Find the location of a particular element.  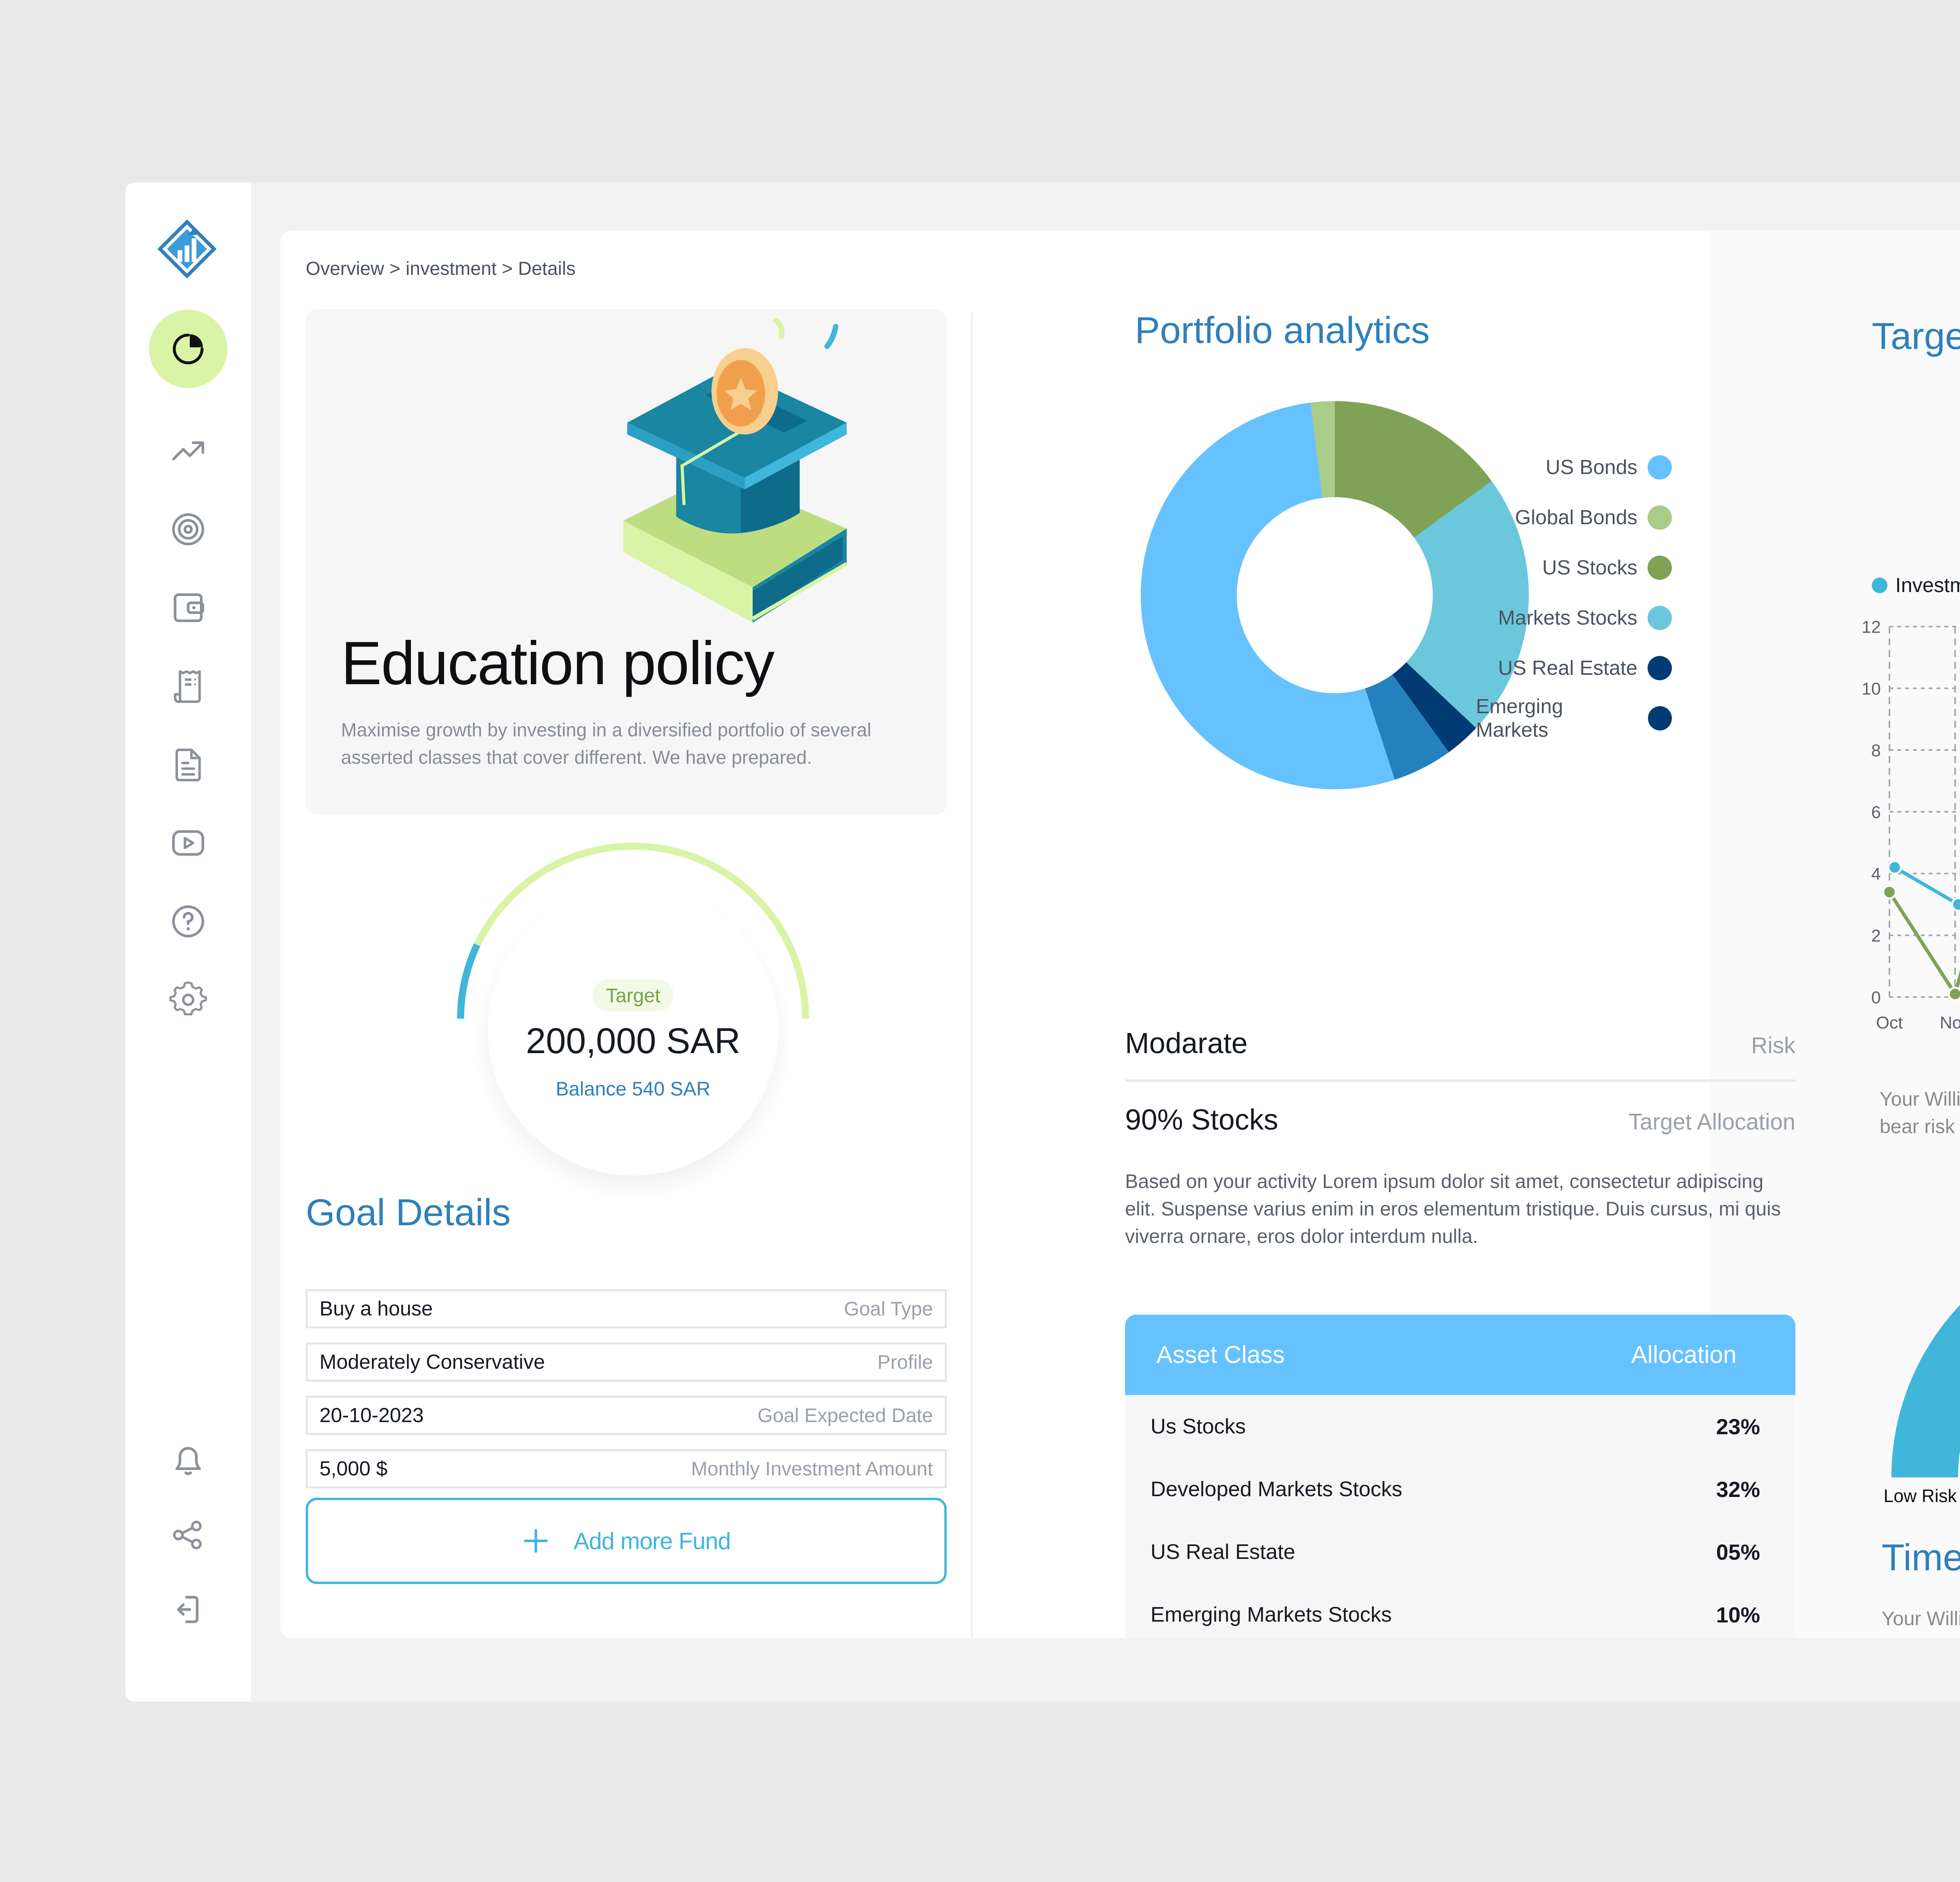

goal-row-expected-date: 20-10-2023 Goal Expected Date is located at coordinates (626, 1415).